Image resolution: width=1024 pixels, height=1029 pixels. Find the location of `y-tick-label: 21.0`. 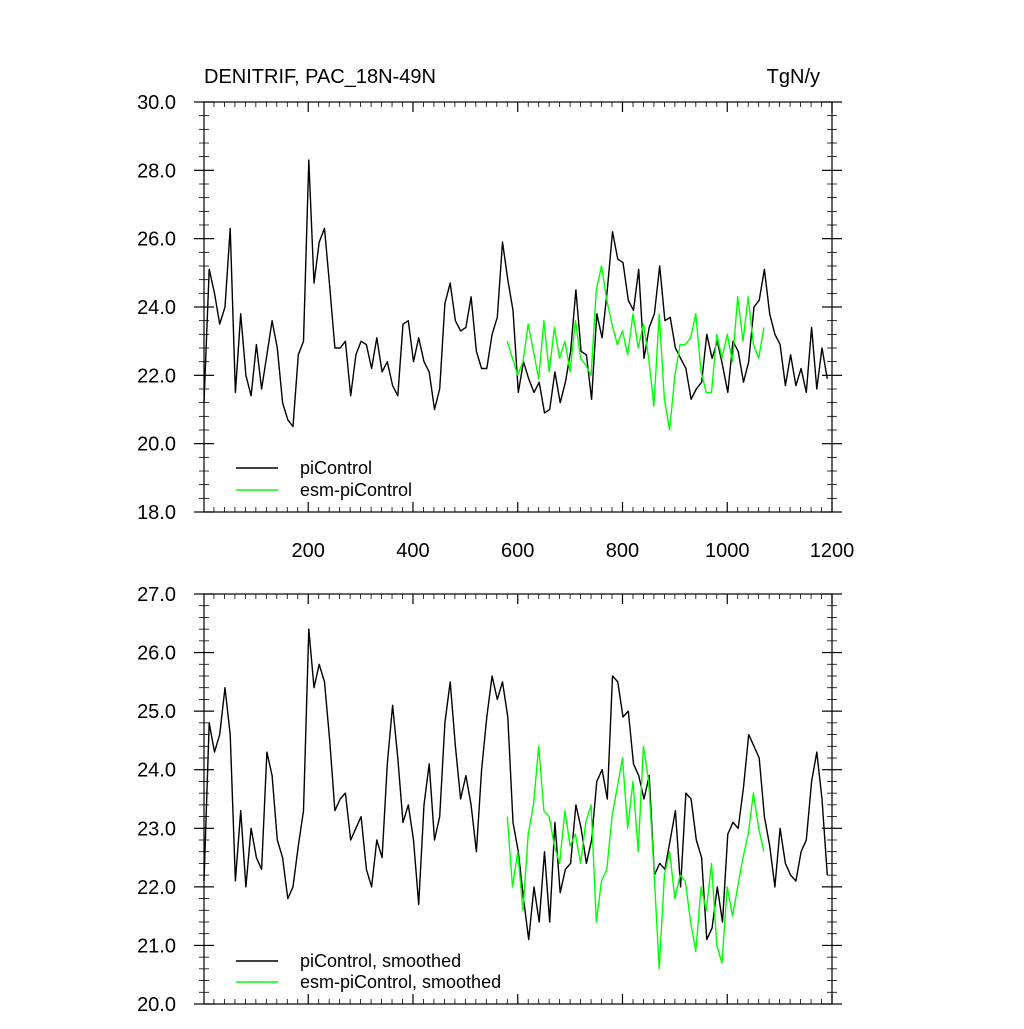

y-tick-label: 21.0 is located at coordinates (156, 946).